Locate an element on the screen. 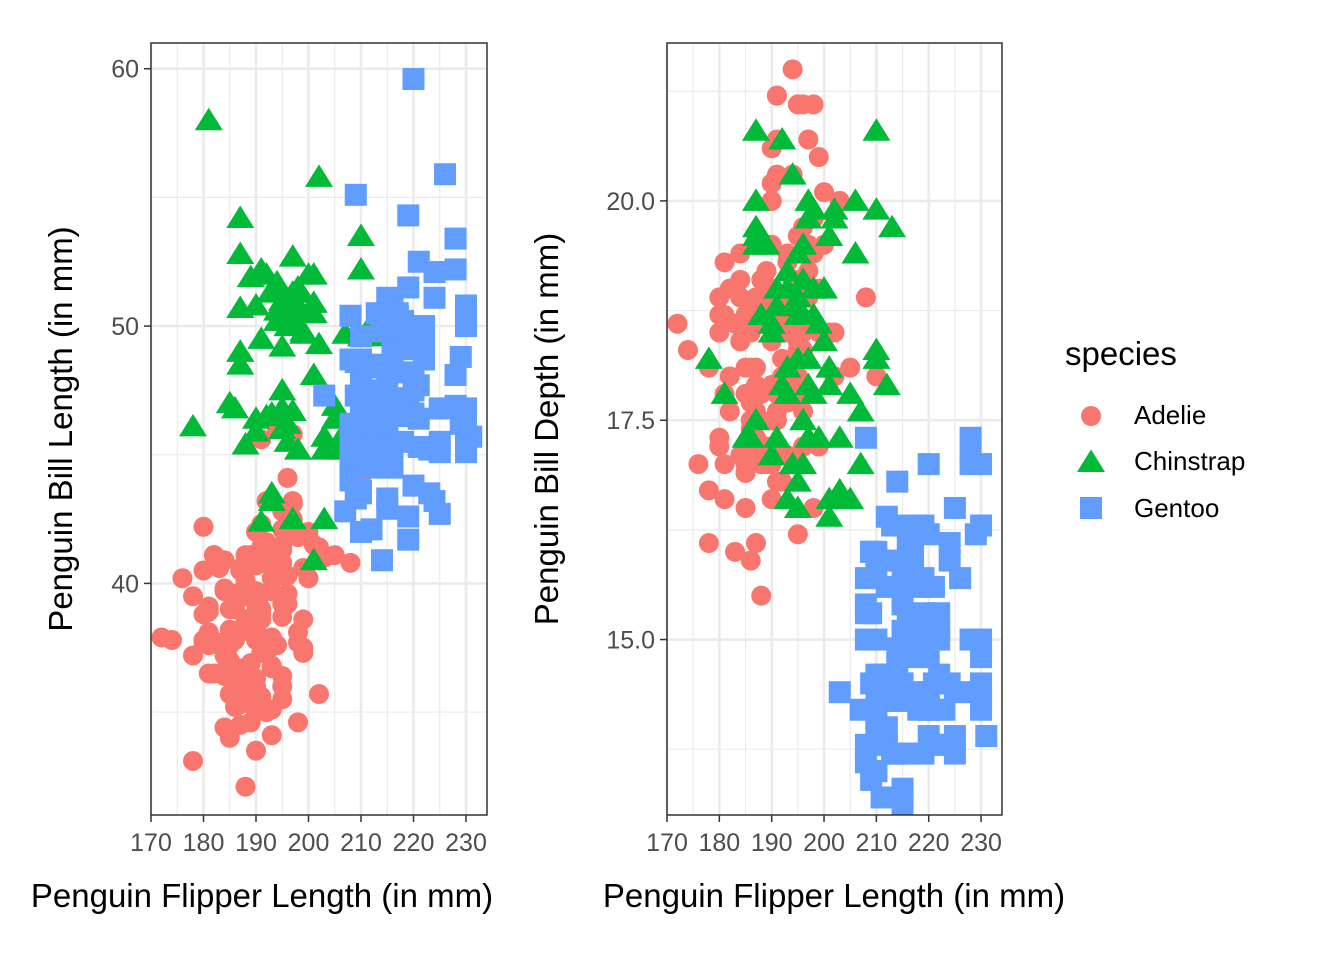 The width and height of the screenshot is (1344, 960). bill-depth-x-axis-title: Penguin Flipper Length (in mm) is located at coordinates (834, 895).